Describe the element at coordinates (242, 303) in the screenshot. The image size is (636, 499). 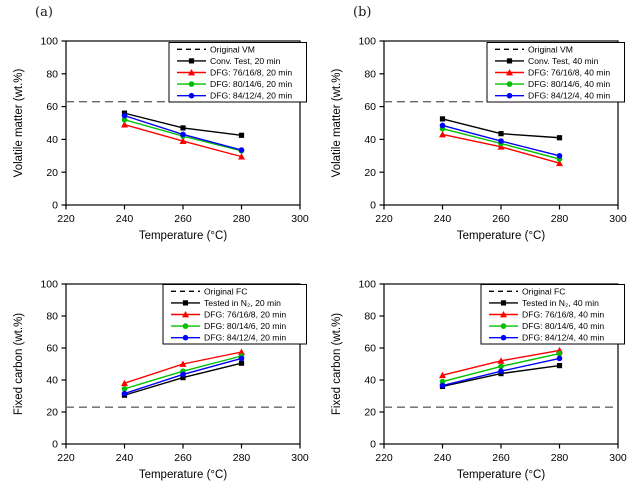
I see `legend-label: Tested in N₂, 20 min` at that location.